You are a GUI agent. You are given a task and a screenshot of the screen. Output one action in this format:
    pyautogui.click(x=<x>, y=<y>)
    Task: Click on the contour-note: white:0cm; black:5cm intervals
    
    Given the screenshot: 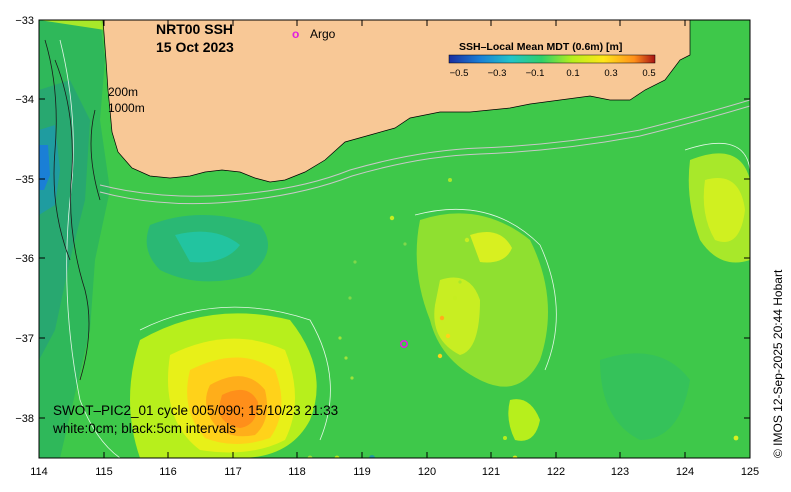 What is the action you would take?
    pyautogui.click(x=144, y=428)
    